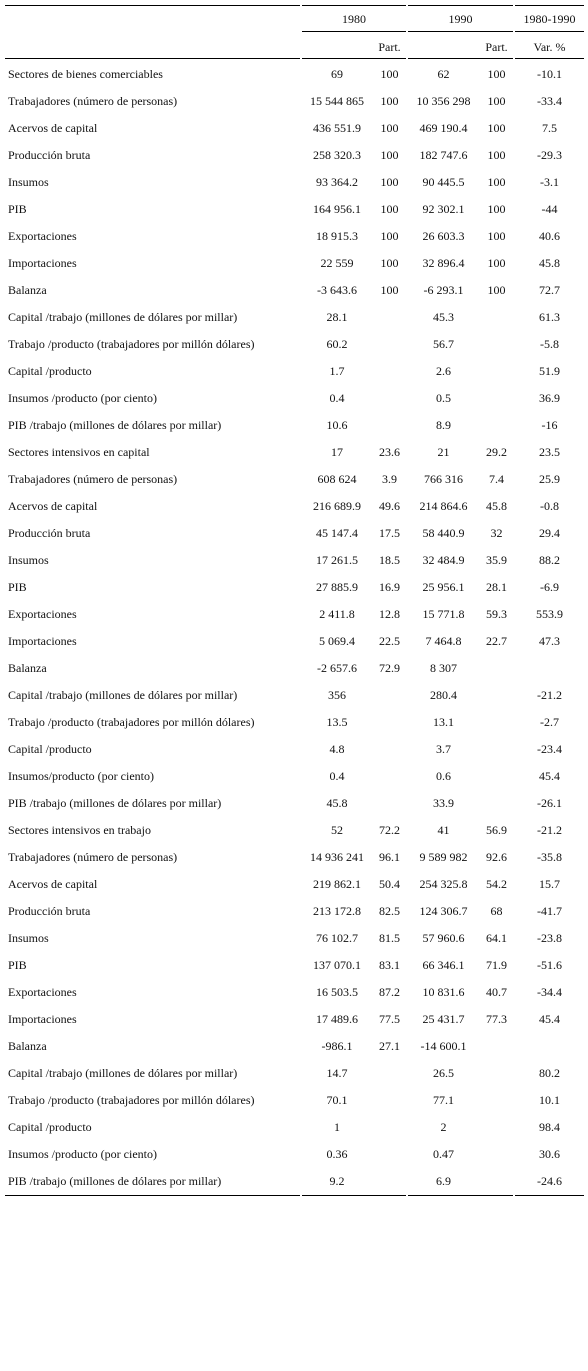 This screenshot has width=588, height=1371. What do you see at coordinates (294, 236) in the screenshot?
I see `table-row: Exportaciones 18 915.3 100 26 603.3 100 40.6` at bounding box center [294, 236].